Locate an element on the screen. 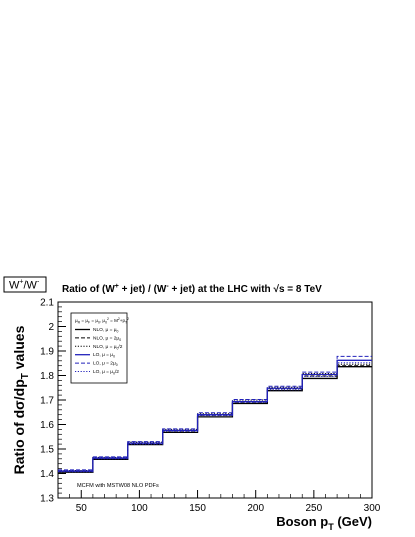  footnote: MCFM with MSTW08 NLO PDFs is located at coordinates (118, 486).